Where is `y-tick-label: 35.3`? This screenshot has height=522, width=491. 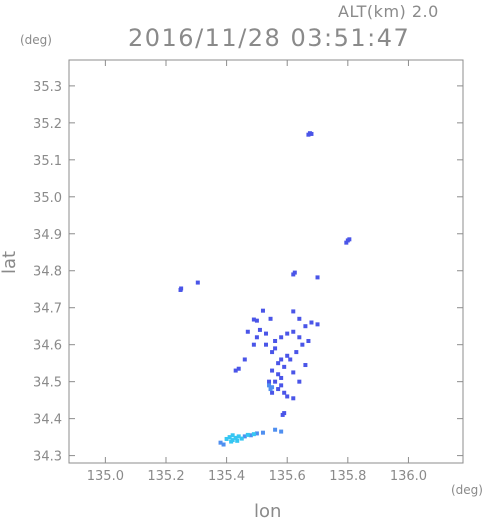
y-tick-label: 35.3 is located at coordinates (47, 87).